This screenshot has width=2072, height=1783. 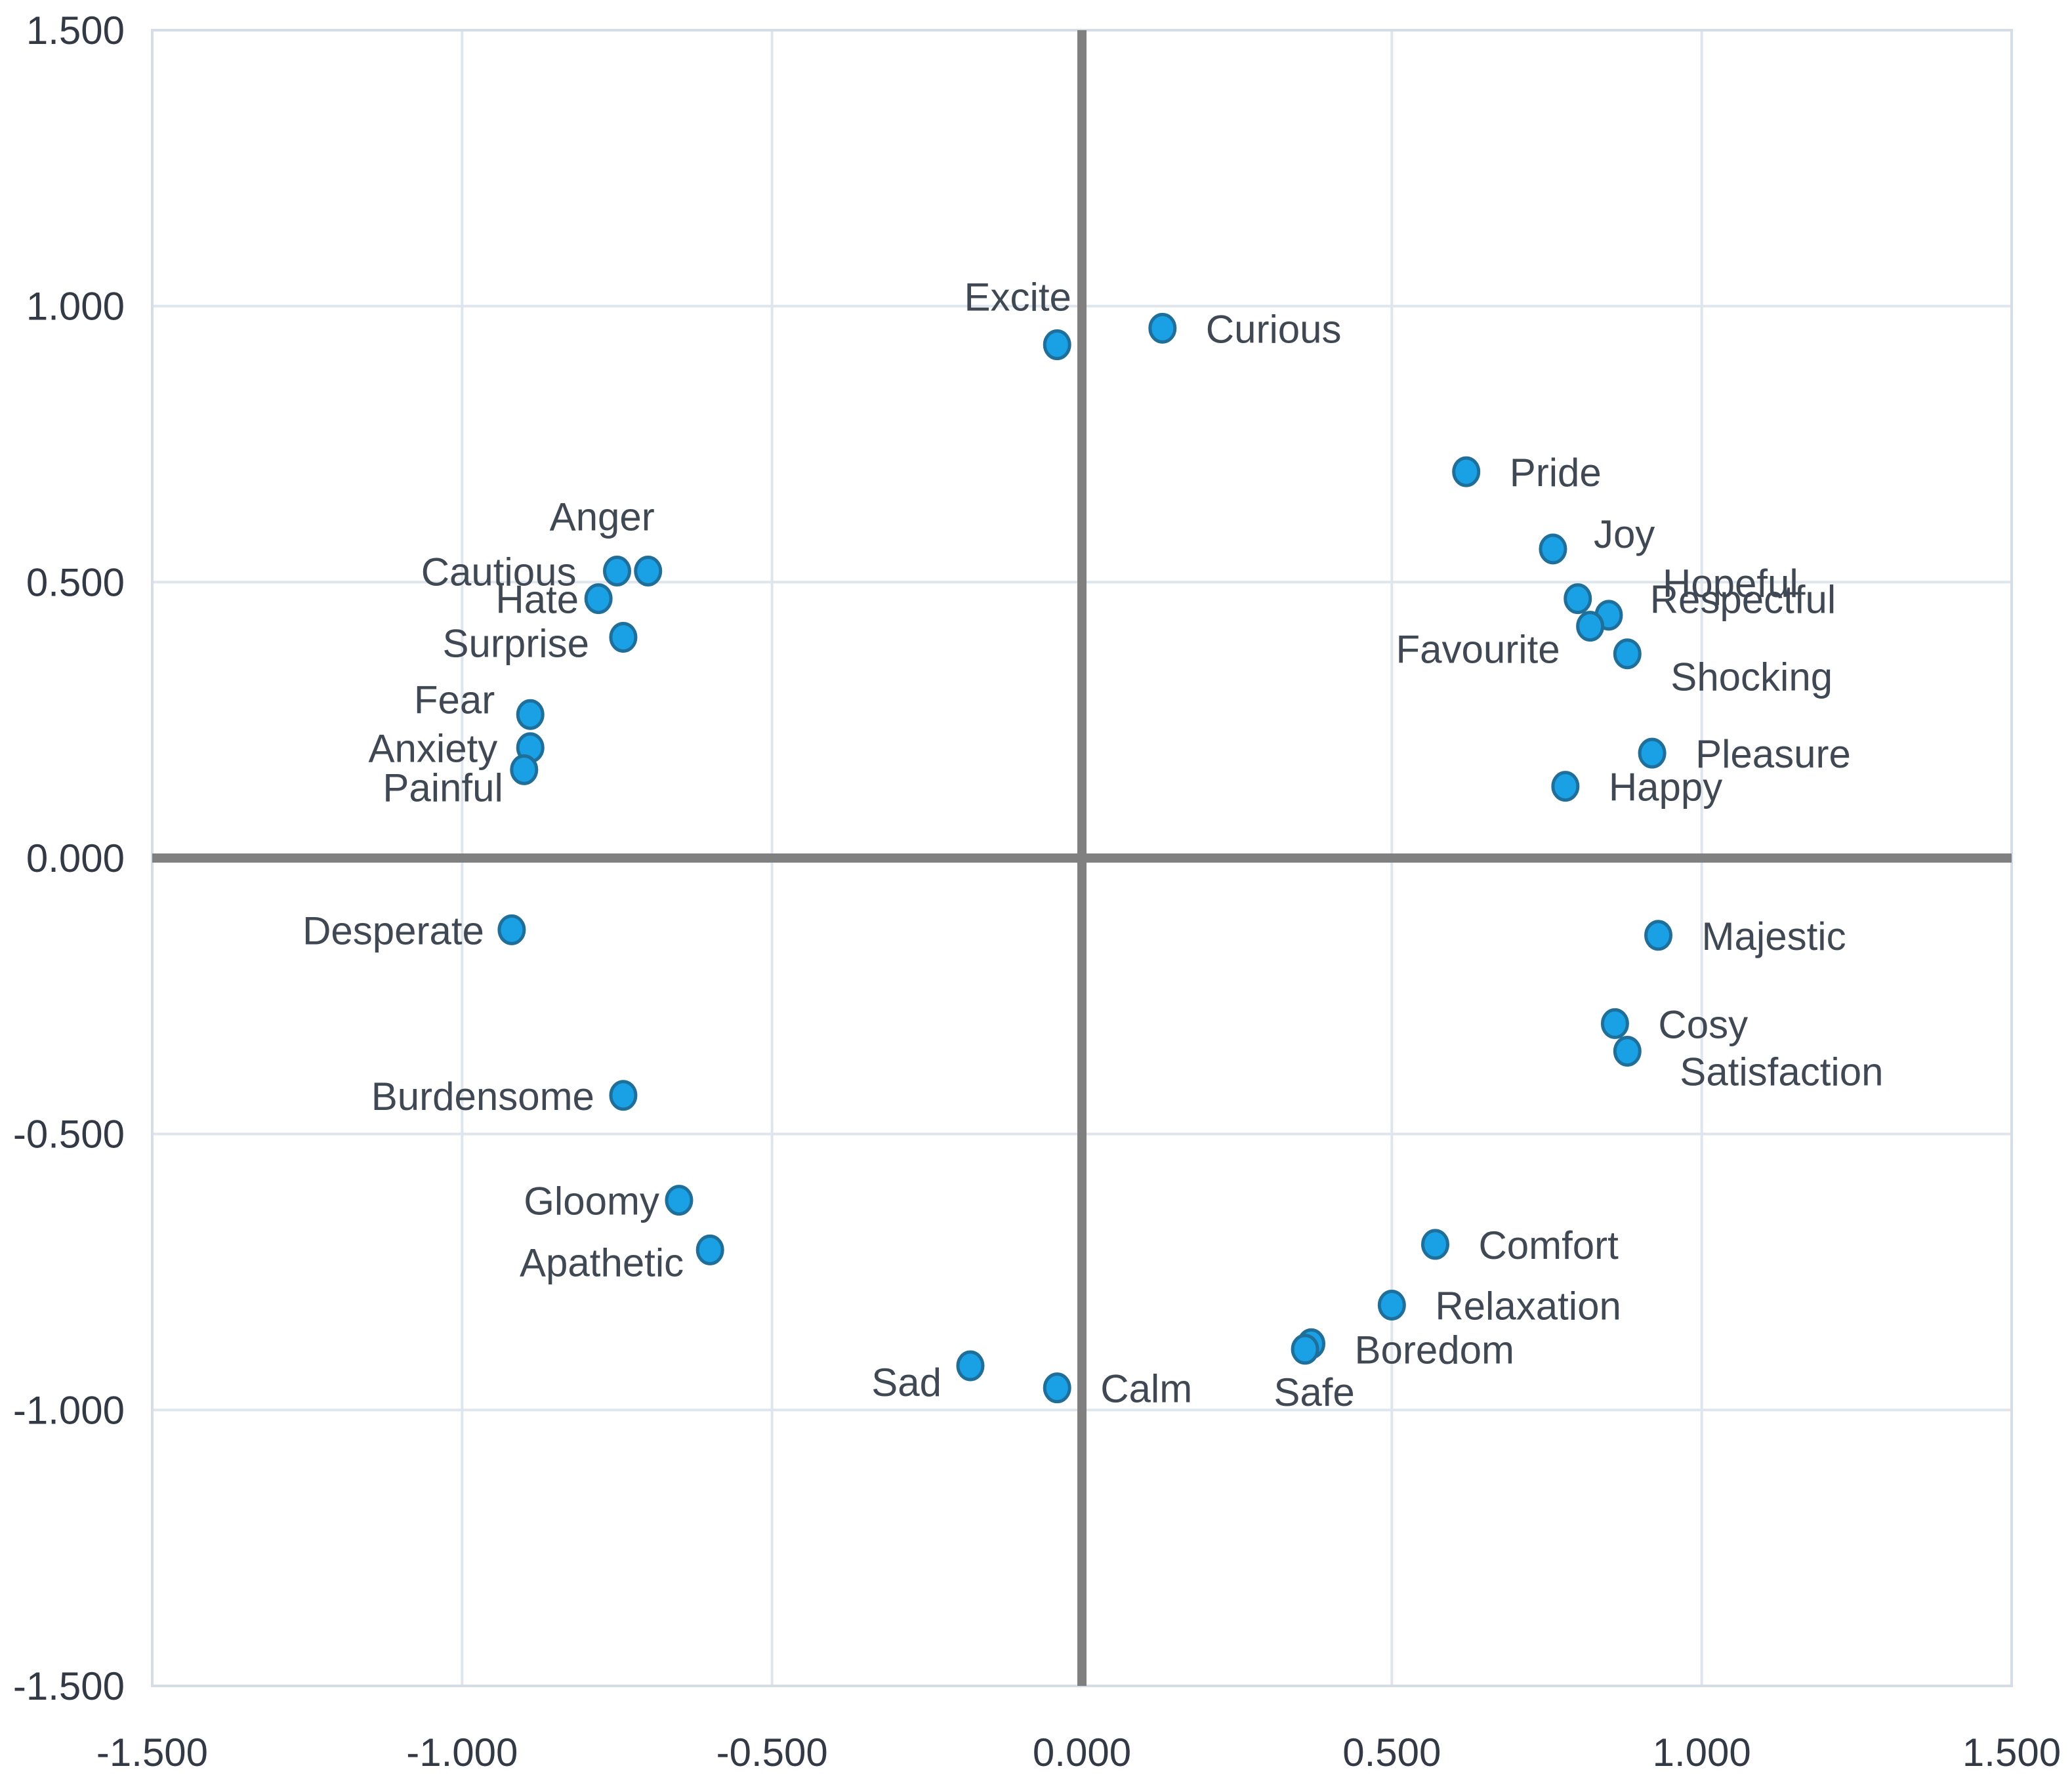 I want to click on y-tick-label: 1.500, so click(x=75, y=30).